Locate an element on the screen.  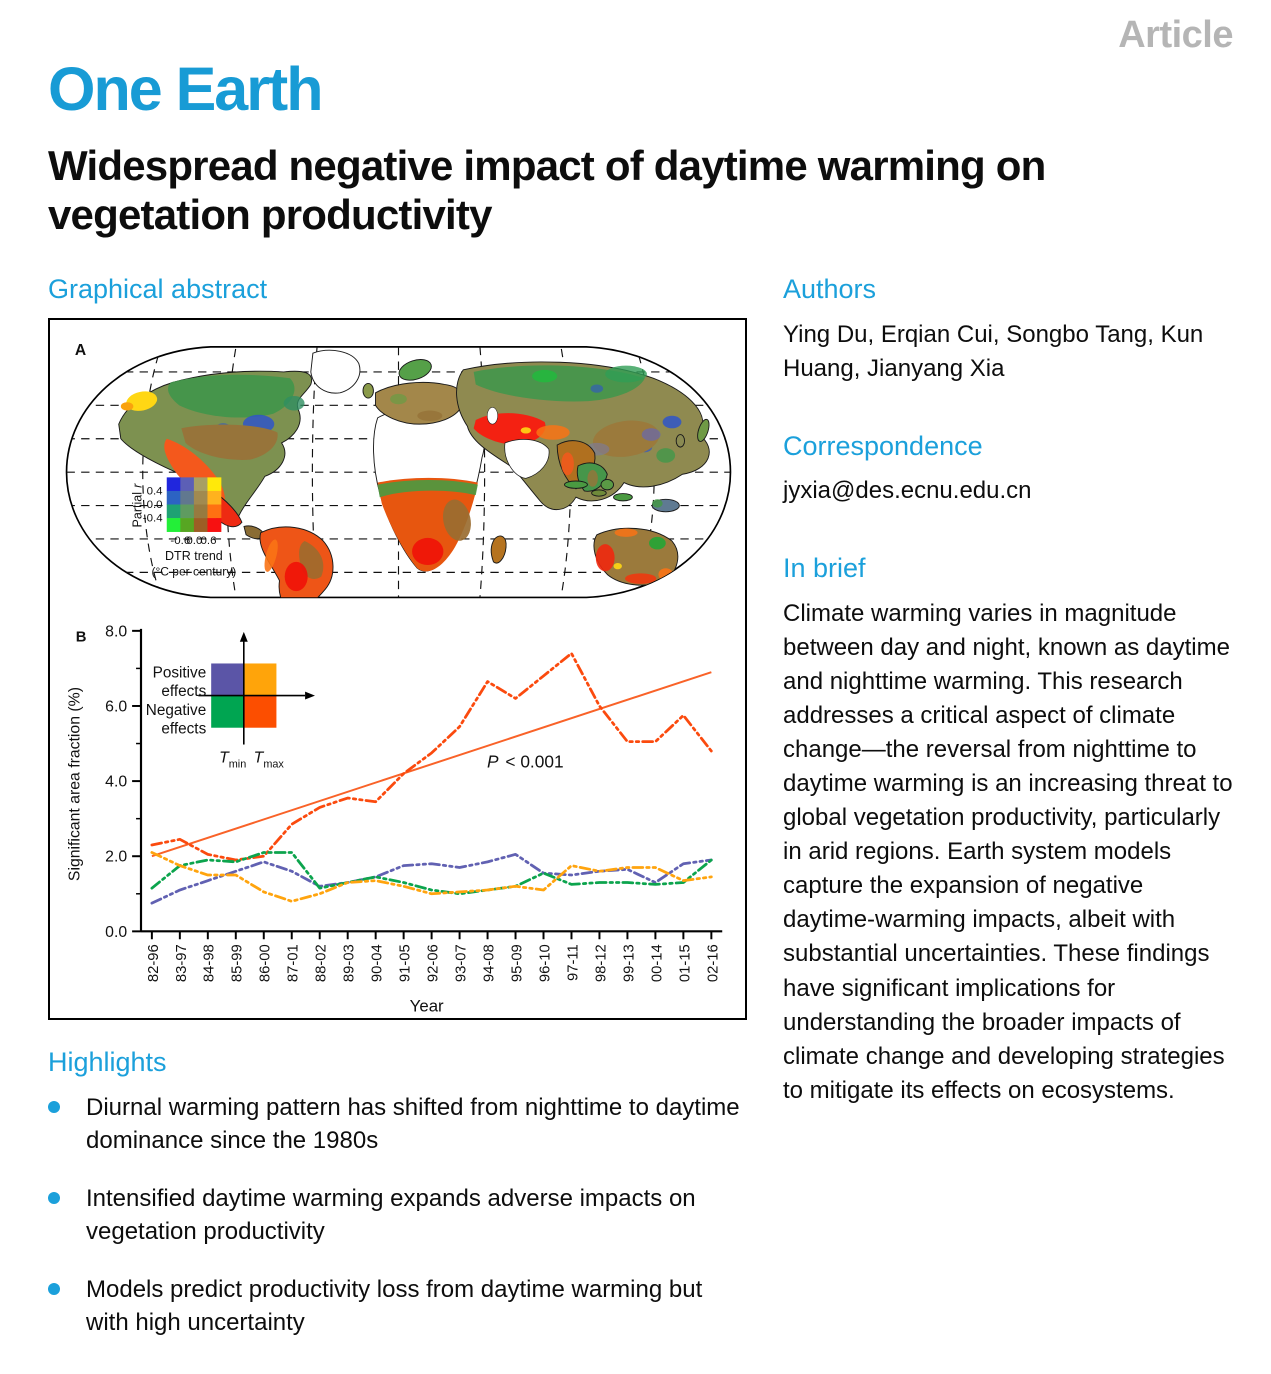
authors-heading: Authors is located at coordinates (830, 289).